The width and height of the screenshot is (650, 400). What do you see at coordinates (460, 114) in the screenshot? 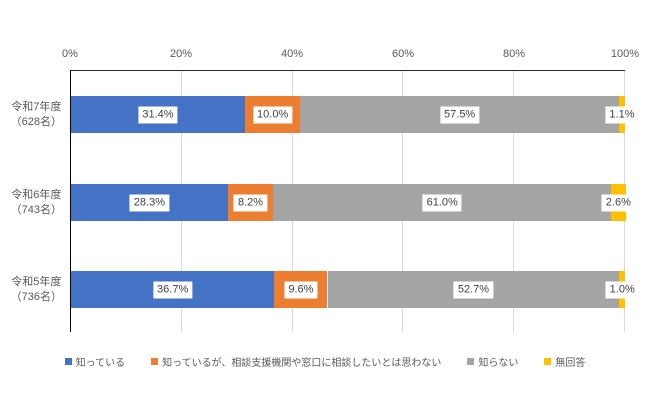
I see `value-label: 57.5%` at bounding box center [460, 114].